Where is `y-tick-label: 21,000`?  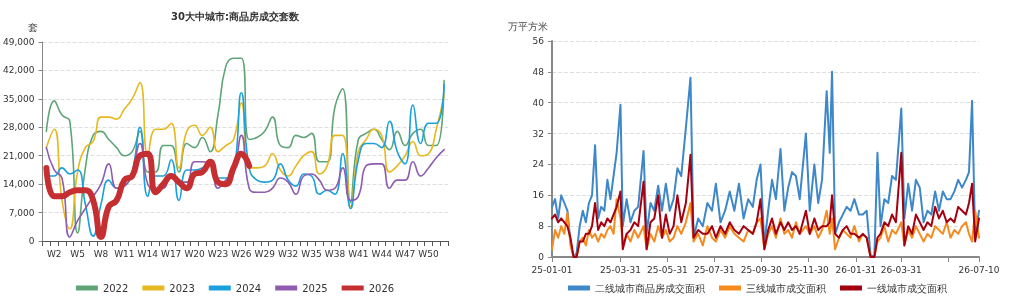 y-tick-label: 21,000 is located at coordinates (18, 155).